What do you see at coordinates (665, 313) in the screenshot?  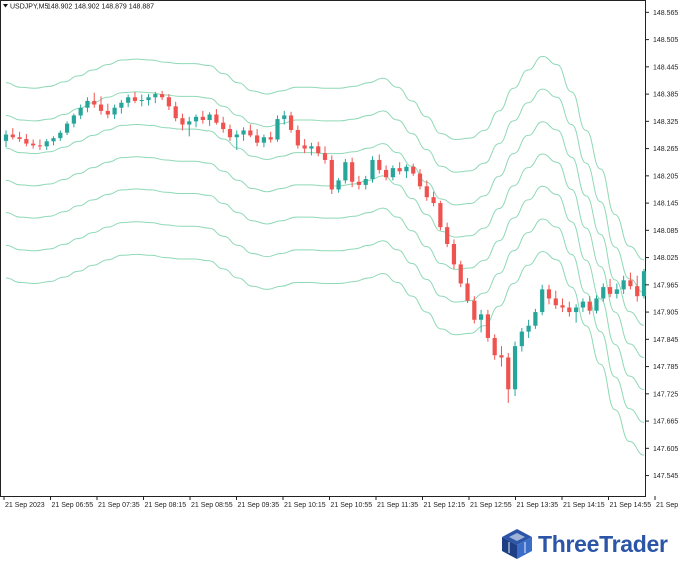 I see `y-tick-label: 147.905` at bounding box center [665, 313].